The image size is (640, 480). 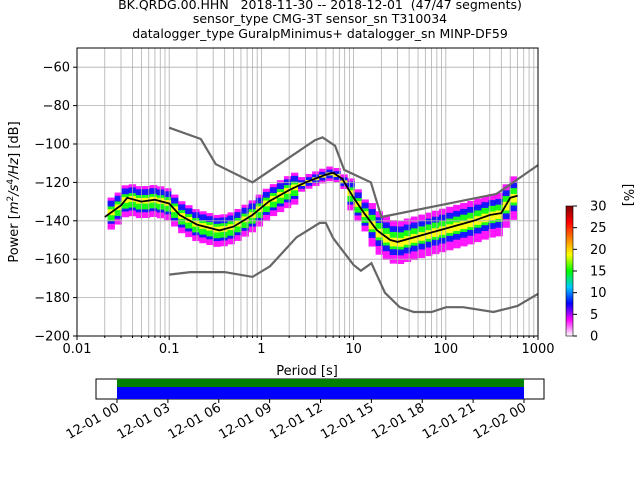 What do you see at coordinates (52, 145) in the screenshot?
I see `y-tick-label: −100` at bounding box center [52, 145].